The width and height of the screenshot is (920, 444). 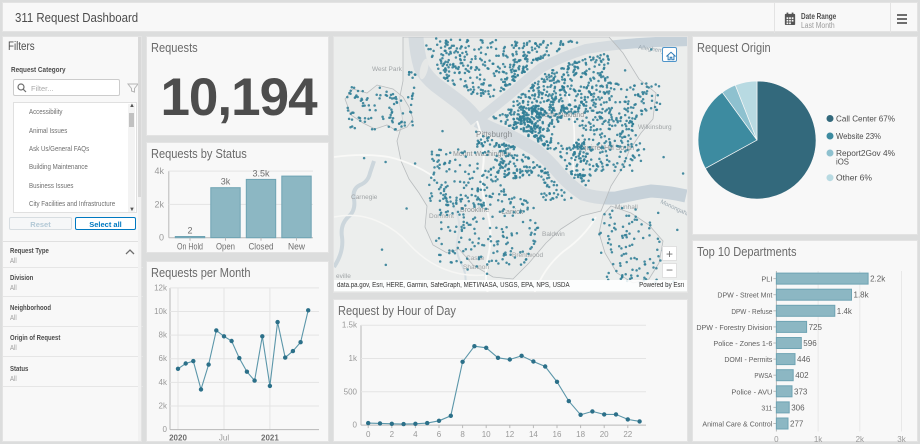 I want to click on svg-text: Shannon, so click(x=476, y=267).